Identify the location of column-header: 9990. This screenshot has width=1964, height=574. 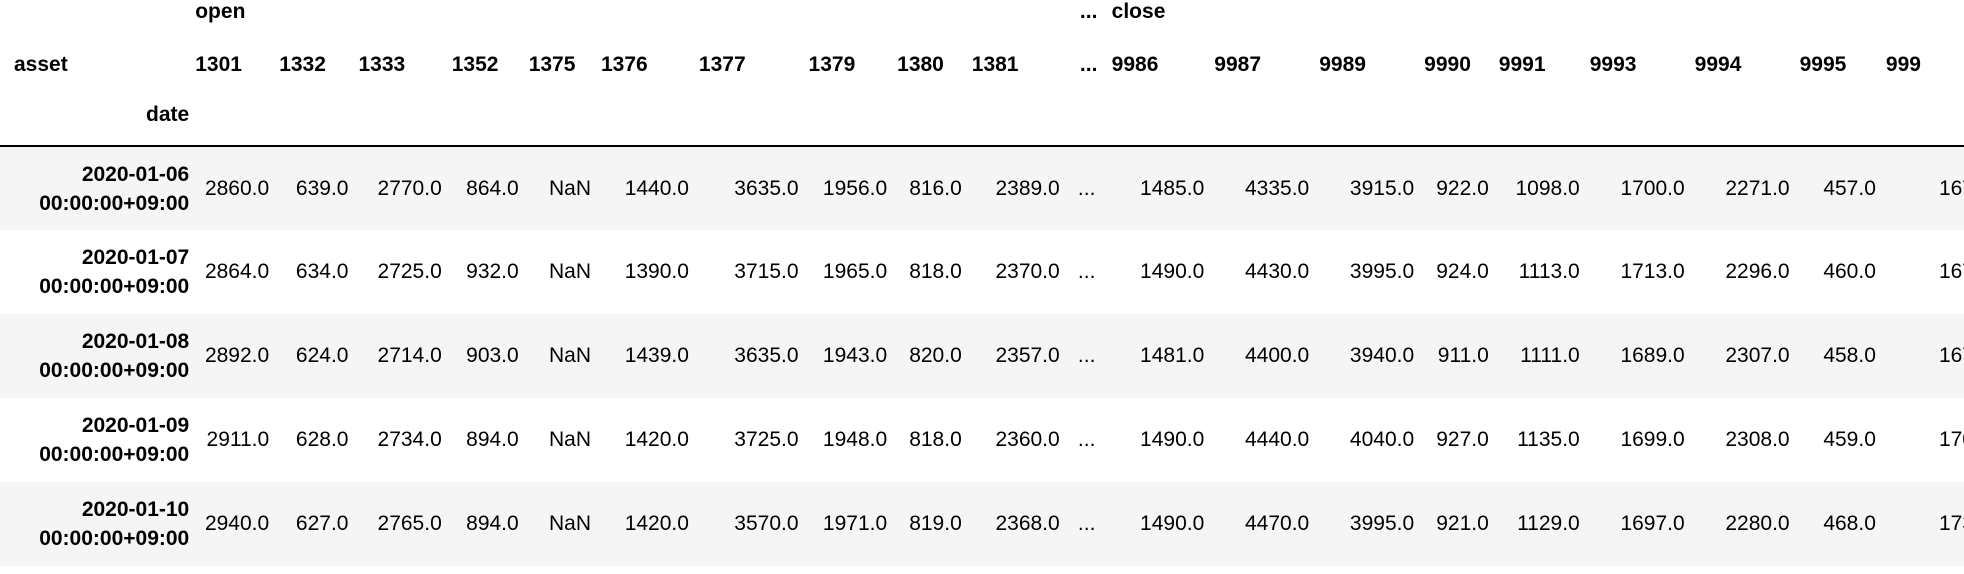
(1447, 64).